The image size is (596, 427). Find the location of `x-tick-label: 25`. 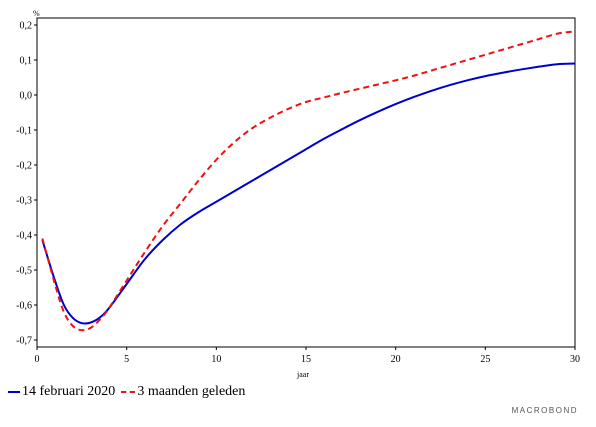

x-tick-label: 25 is located at coordinates (485, 359).